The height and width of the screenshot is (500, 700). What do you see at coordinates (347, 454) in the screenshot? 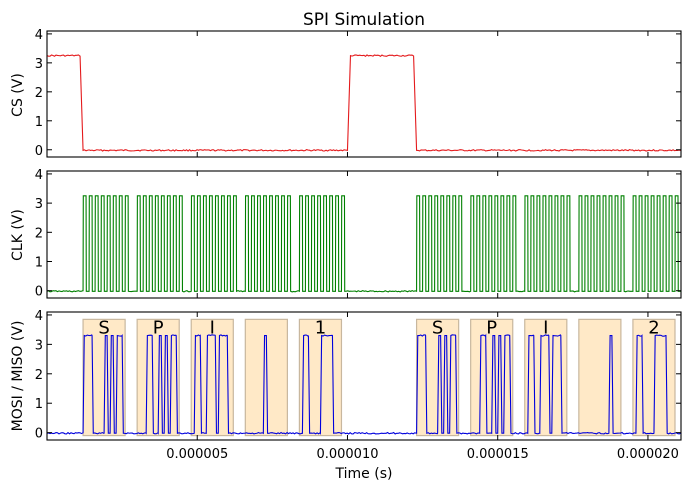
I see `x-tick-label: 0.000010` at bounding box center [347, 454].